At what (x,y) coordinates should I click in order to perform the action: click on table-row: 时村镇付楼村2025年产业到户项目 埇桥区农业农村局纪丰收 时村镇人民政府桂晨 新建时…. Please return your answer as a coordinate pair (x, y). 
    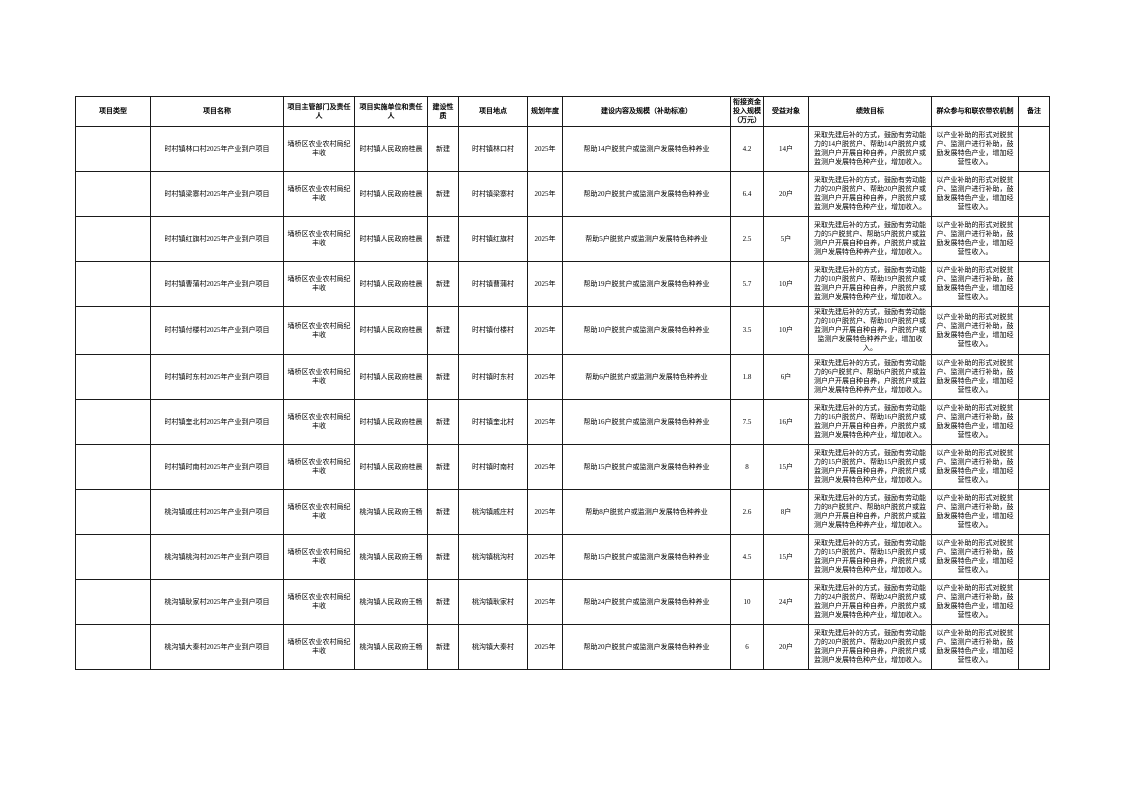
    Looking at the image, I should click on (562, 330).